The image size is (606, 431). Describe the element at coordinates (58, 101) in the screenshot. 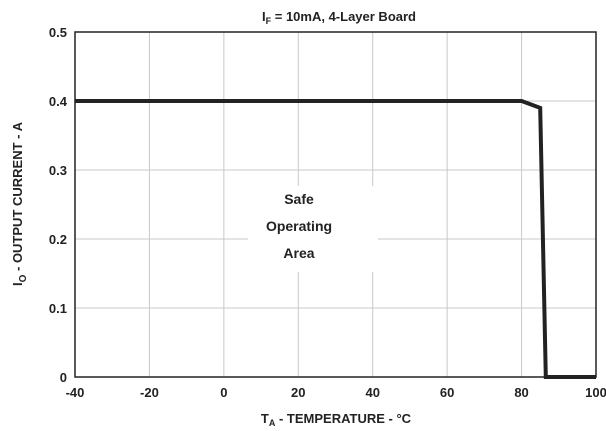

I see `y-tick-label: 0.4` at that location.